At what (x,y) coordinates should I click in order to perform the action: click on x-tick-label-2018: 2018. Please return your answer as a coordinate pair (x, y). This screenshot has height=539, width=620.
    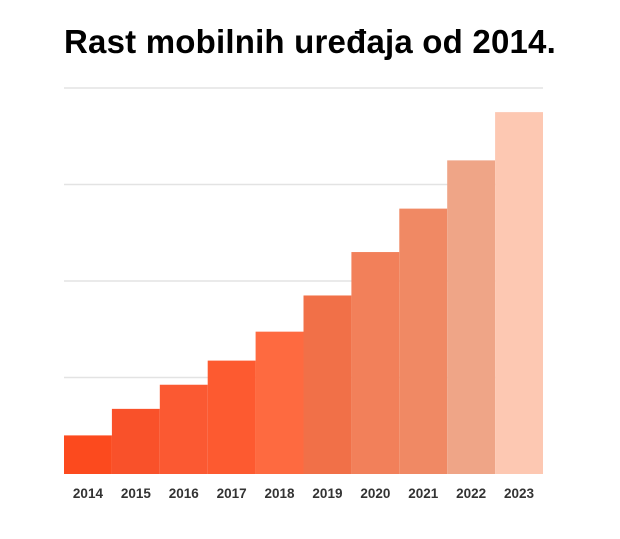
    Looking at the image, I should click on (280, 493).